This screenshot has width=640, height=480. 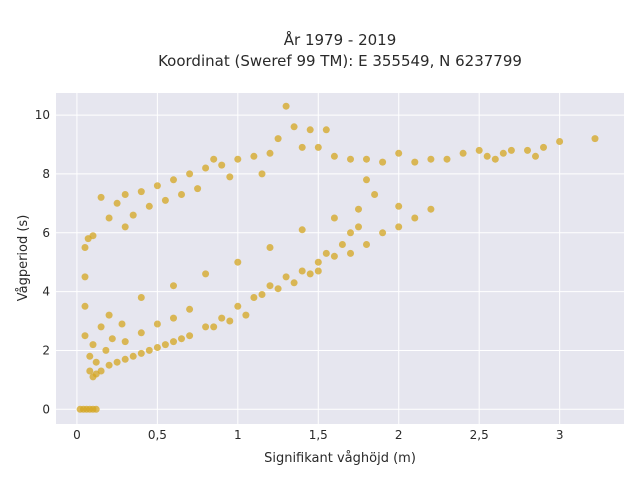 What do you see at coordinates (399, 435) in the screenshot?
I see `x-tick-label: 2` at bounding box center [399, 435].